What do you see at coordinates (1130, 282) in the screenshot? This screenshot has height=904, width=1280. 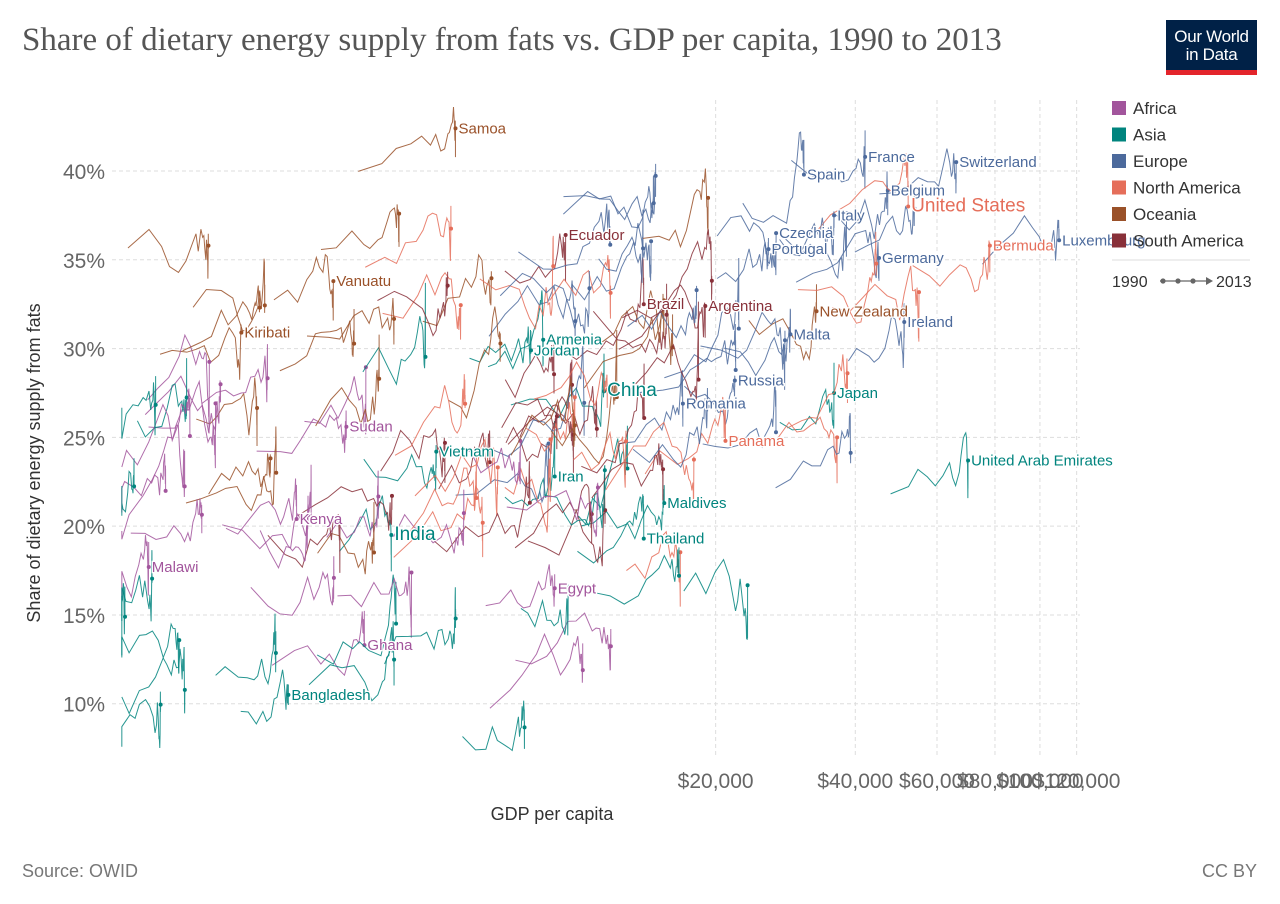 I see `timeline-start-label: 1990` at bounding box center [1130, 282].